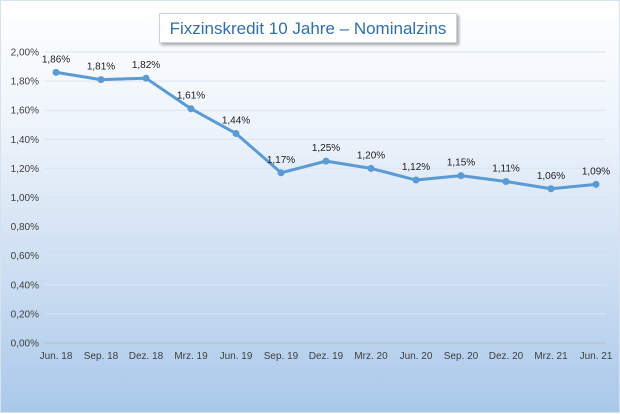  Describe the element at coordinates (506, 168) in the screenshot. I see `data-label: 1,11%` at that location.